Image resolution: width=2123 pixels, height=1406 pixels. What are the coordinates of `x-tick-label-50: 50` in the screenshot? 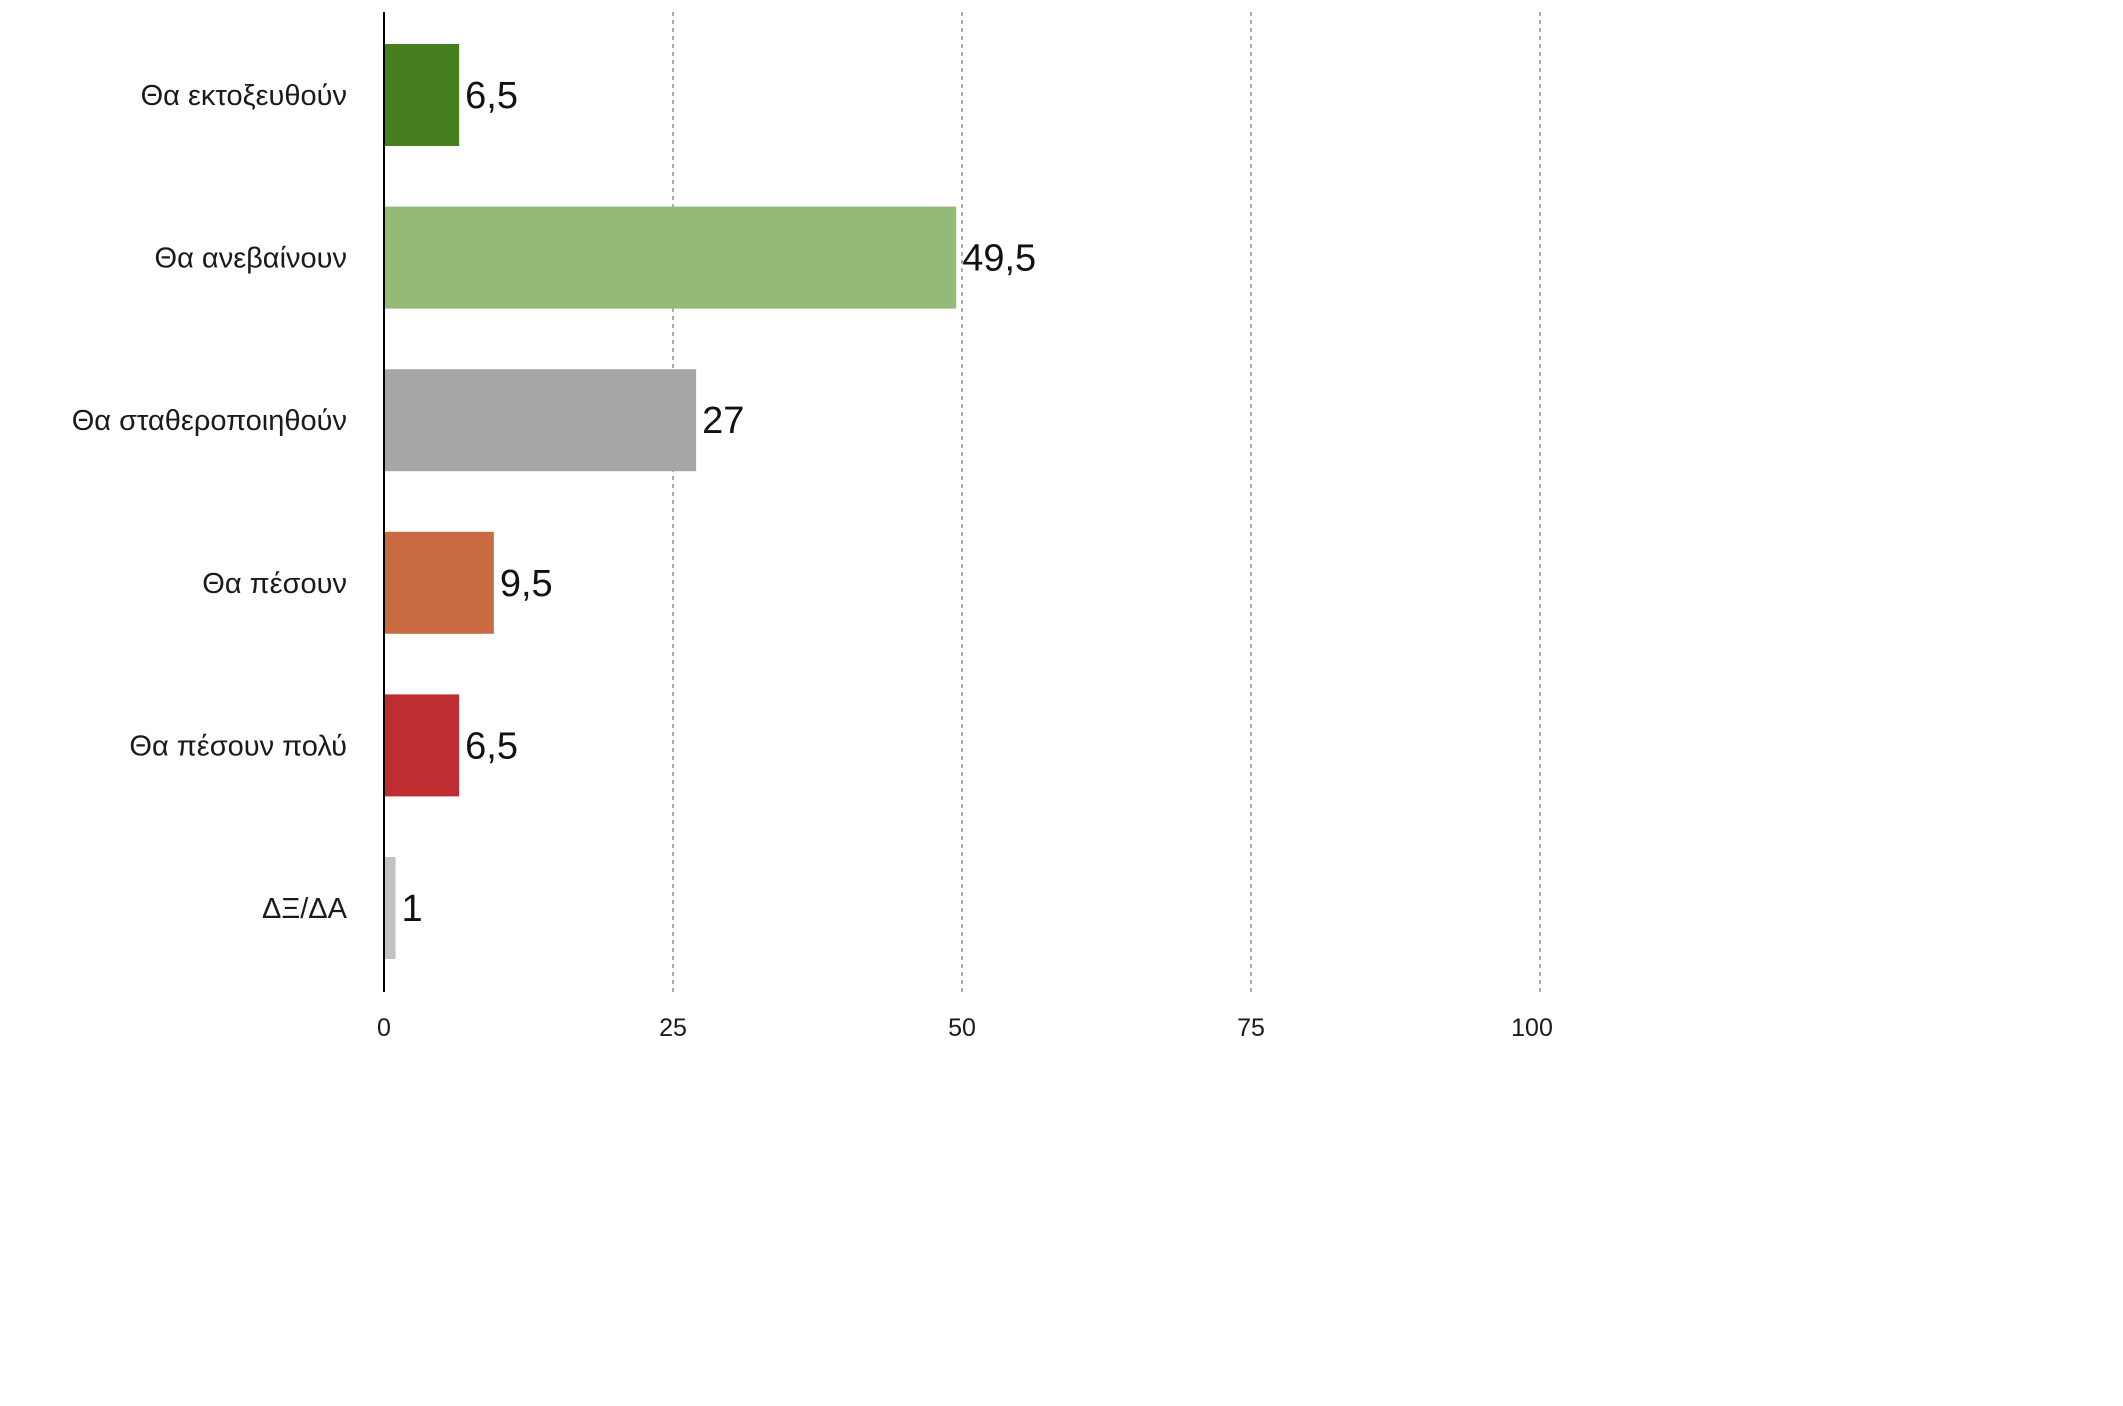 It's located at (962, 1028).